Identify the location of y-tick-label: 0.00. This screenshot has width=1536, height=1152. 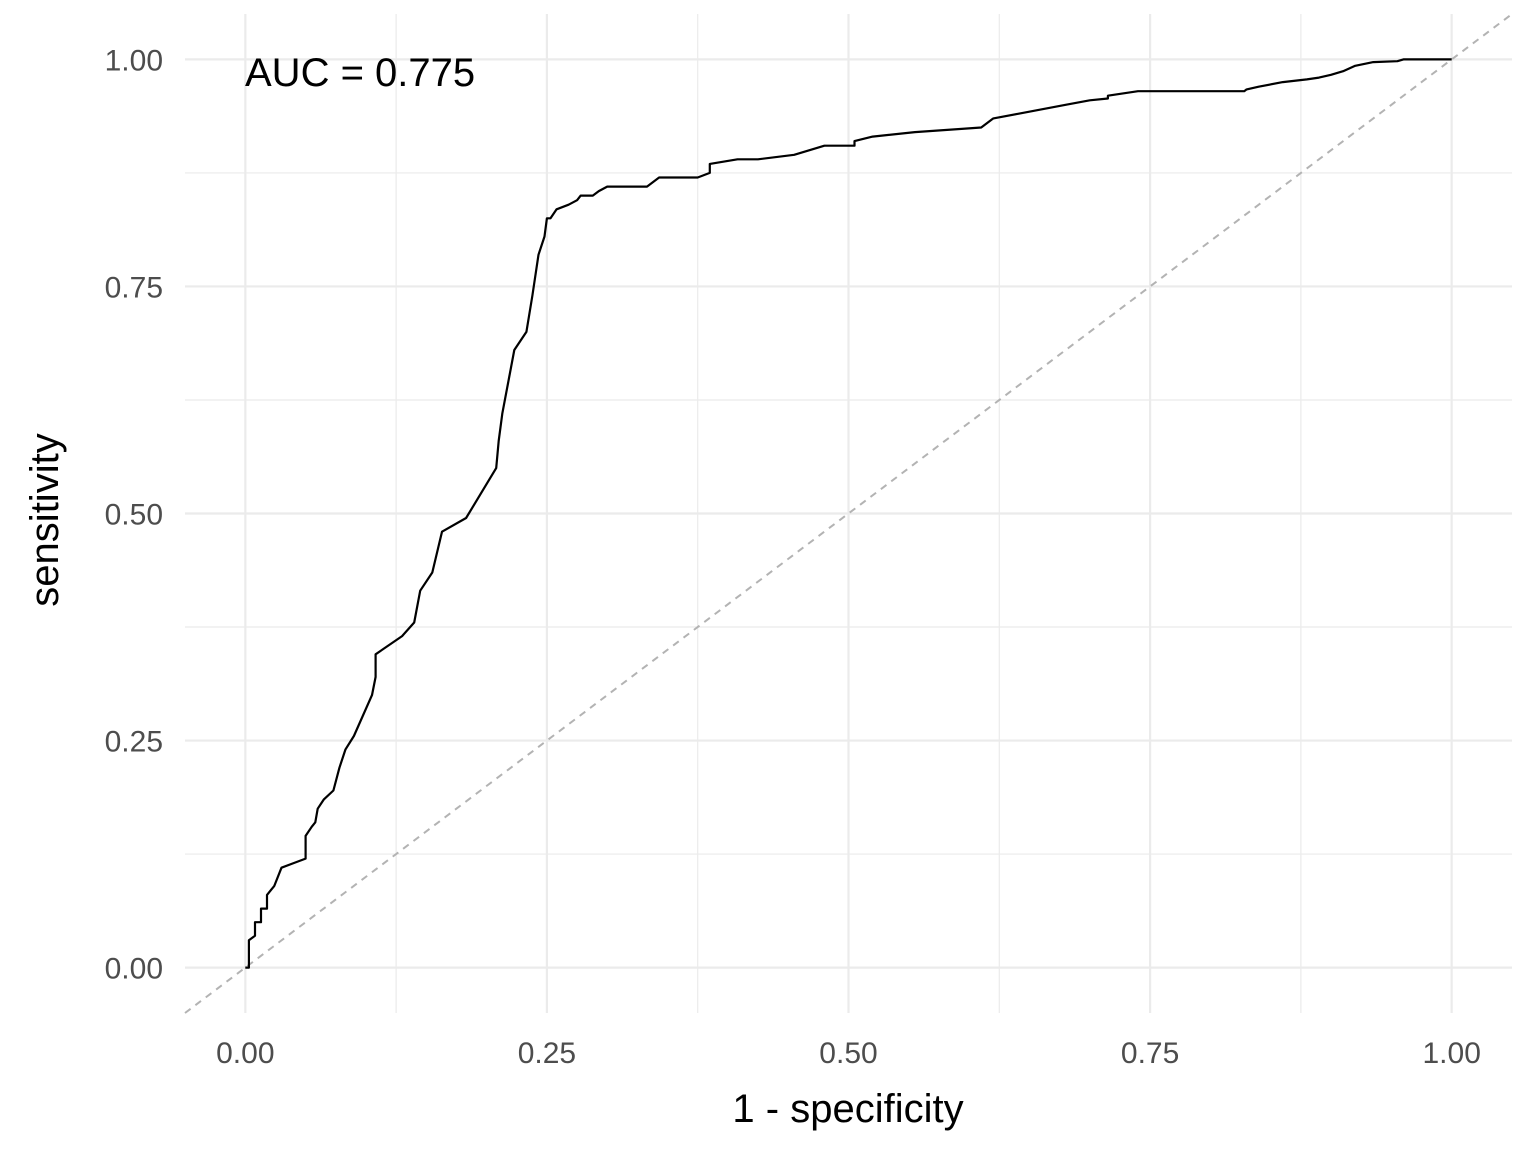
(134, 969).